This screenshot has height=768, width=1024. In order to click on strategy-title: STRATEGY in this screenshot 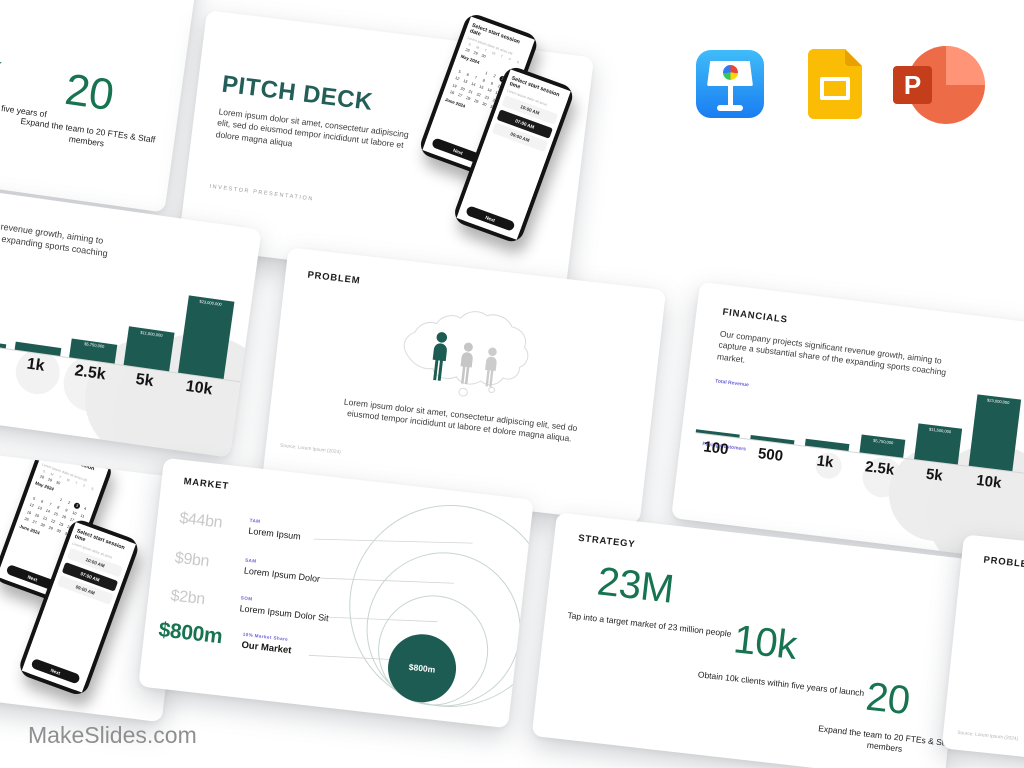, I will do `click(606, 541)`.